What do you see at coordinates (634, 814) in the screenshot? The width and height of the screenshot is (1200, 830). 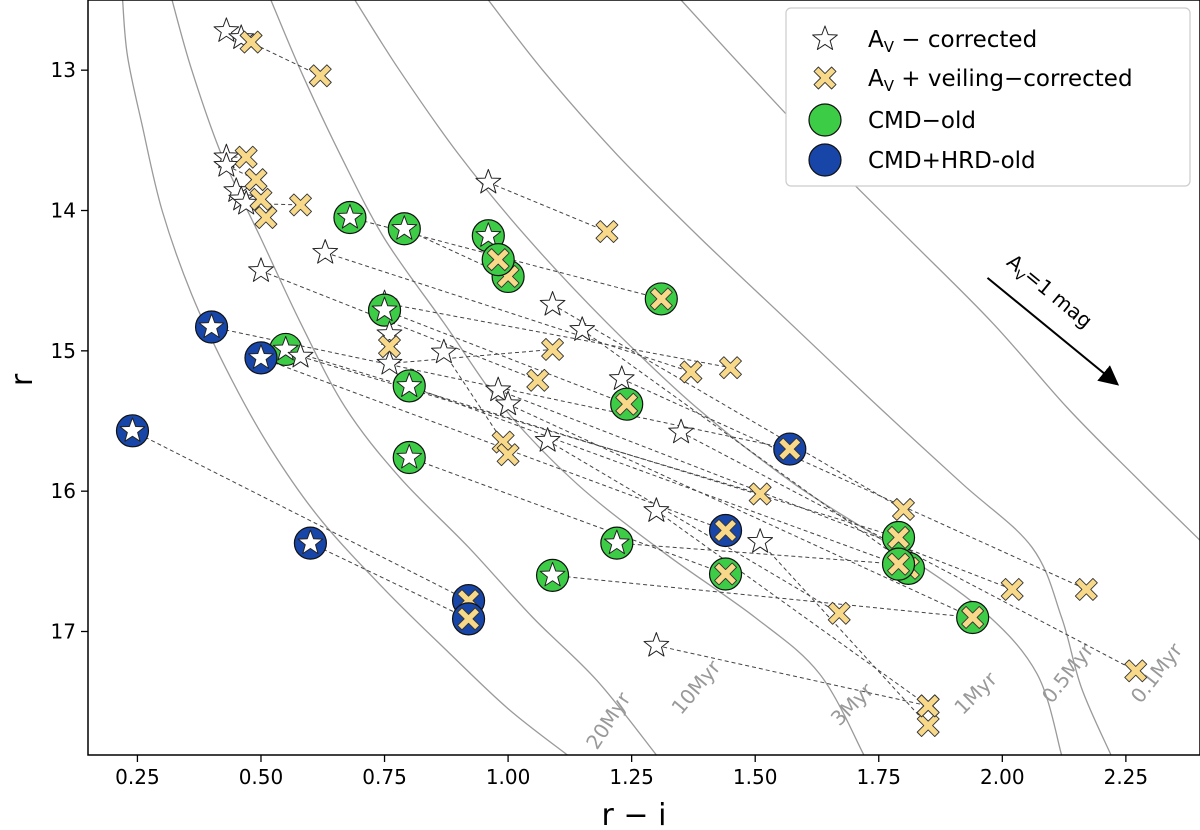 I see `x-axis-label: r − i` at bounding box center [634, 814].